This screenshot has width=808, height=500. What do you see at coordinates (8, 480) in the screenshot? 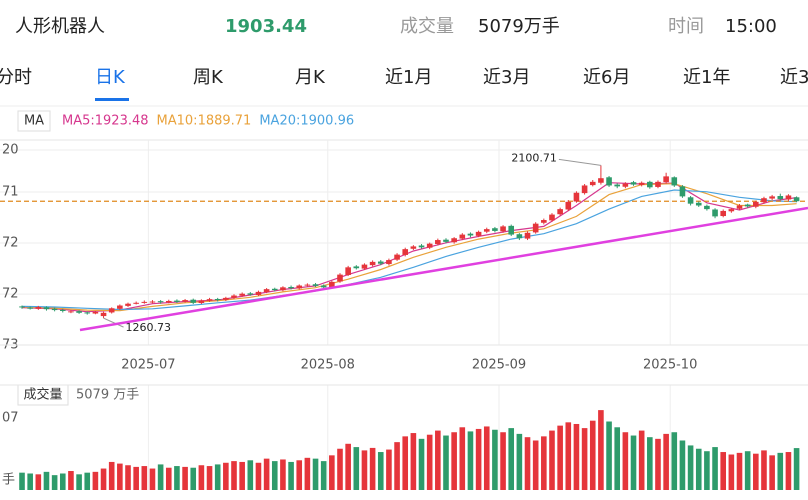
I see `volume-tick-label: 手` at bounding box center [8, 480].